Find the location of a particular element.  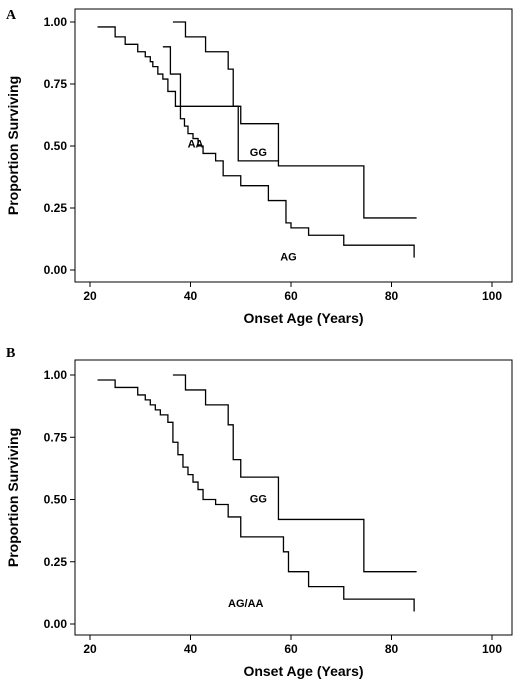

survival-curve-aa is located at coordinates (221, 103).